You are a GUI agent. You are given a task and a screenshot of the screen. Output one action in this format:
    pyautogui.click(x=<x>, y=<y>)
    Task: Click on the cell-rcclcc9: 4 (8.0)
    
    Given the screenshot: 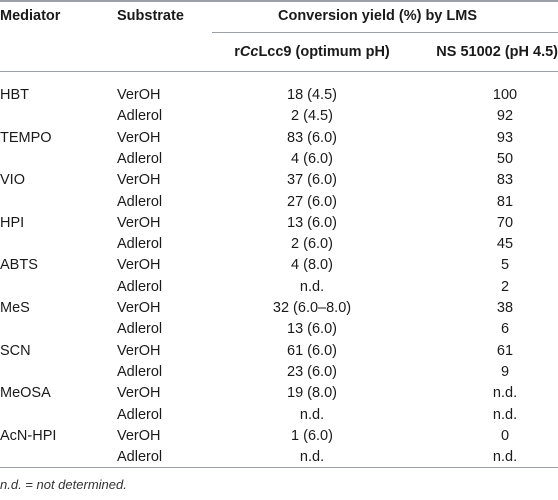 What is the action you would take?
    pyautogui.click(x=312, y=265)
    